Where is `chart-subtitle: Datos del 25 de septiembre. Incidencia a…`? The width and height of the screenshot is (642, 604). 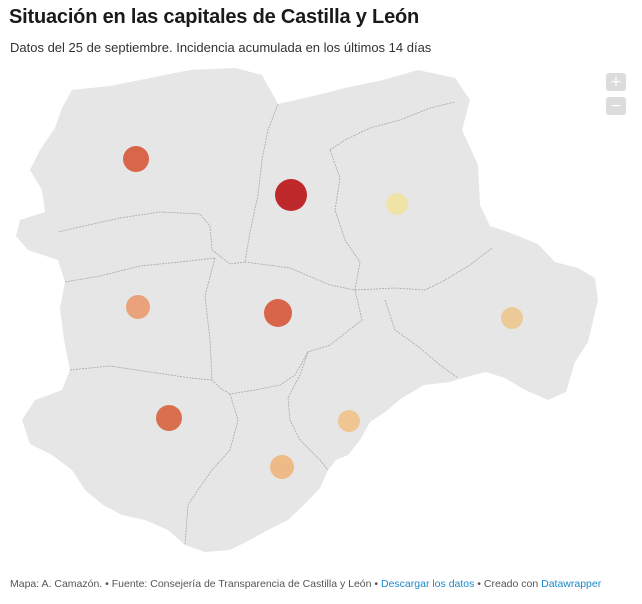 chart-subtitle: Datos del 25 de septiembre. Incidencia a… is located at coordinates (221, 47).